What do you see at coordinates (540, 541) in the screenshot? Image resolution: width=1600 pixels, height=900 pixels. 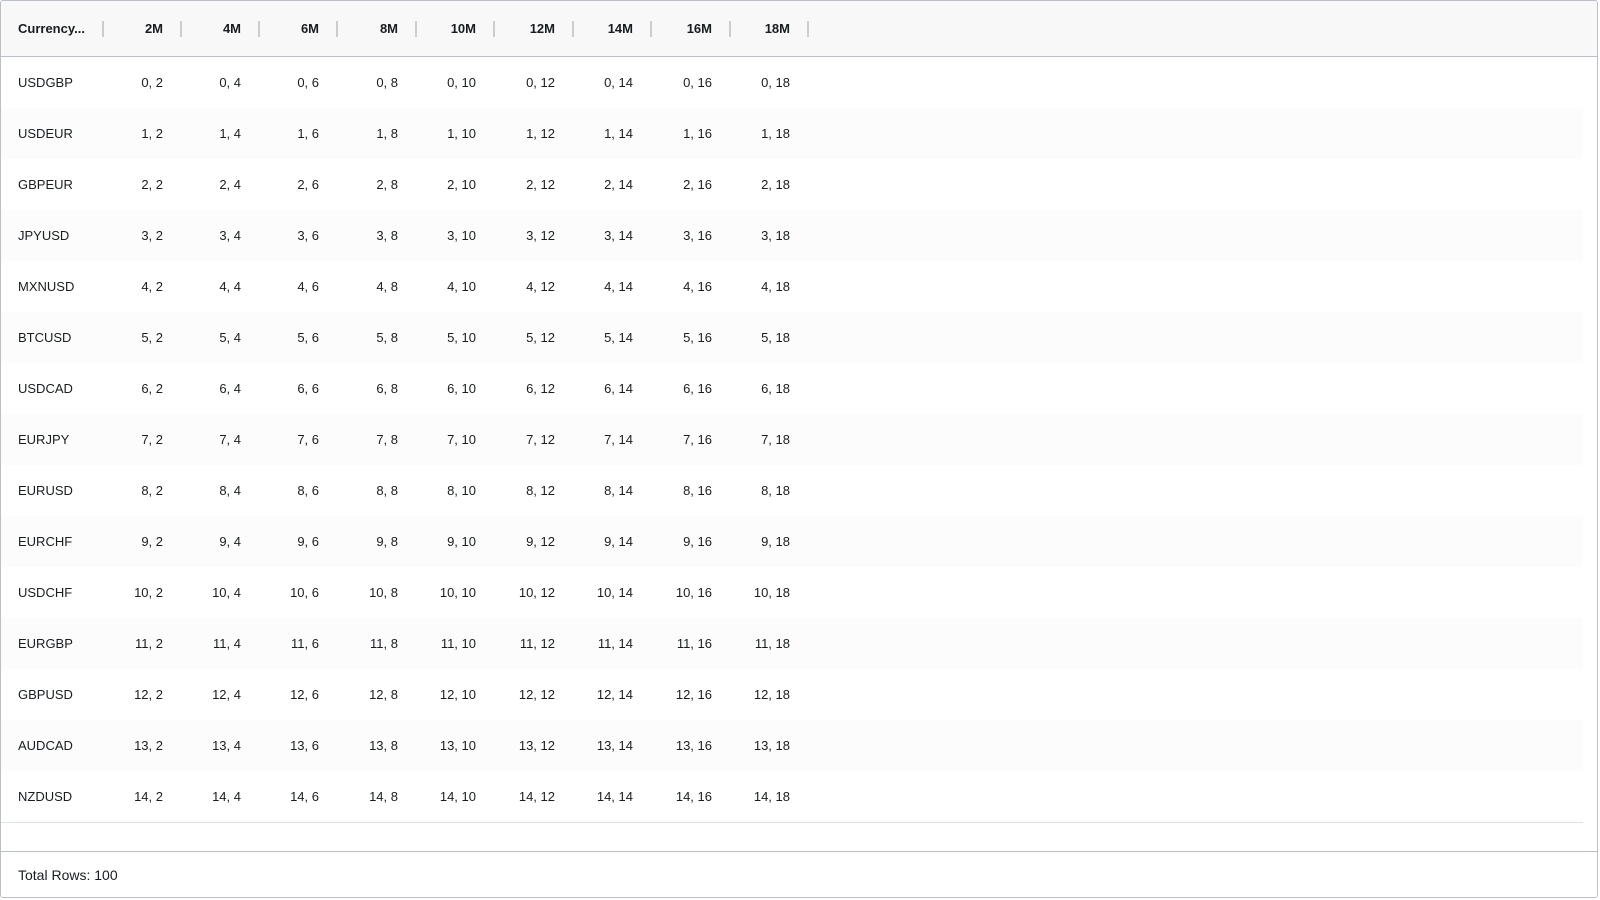 I see `value-cell: 9, 12` at bounding box center [540, 541].